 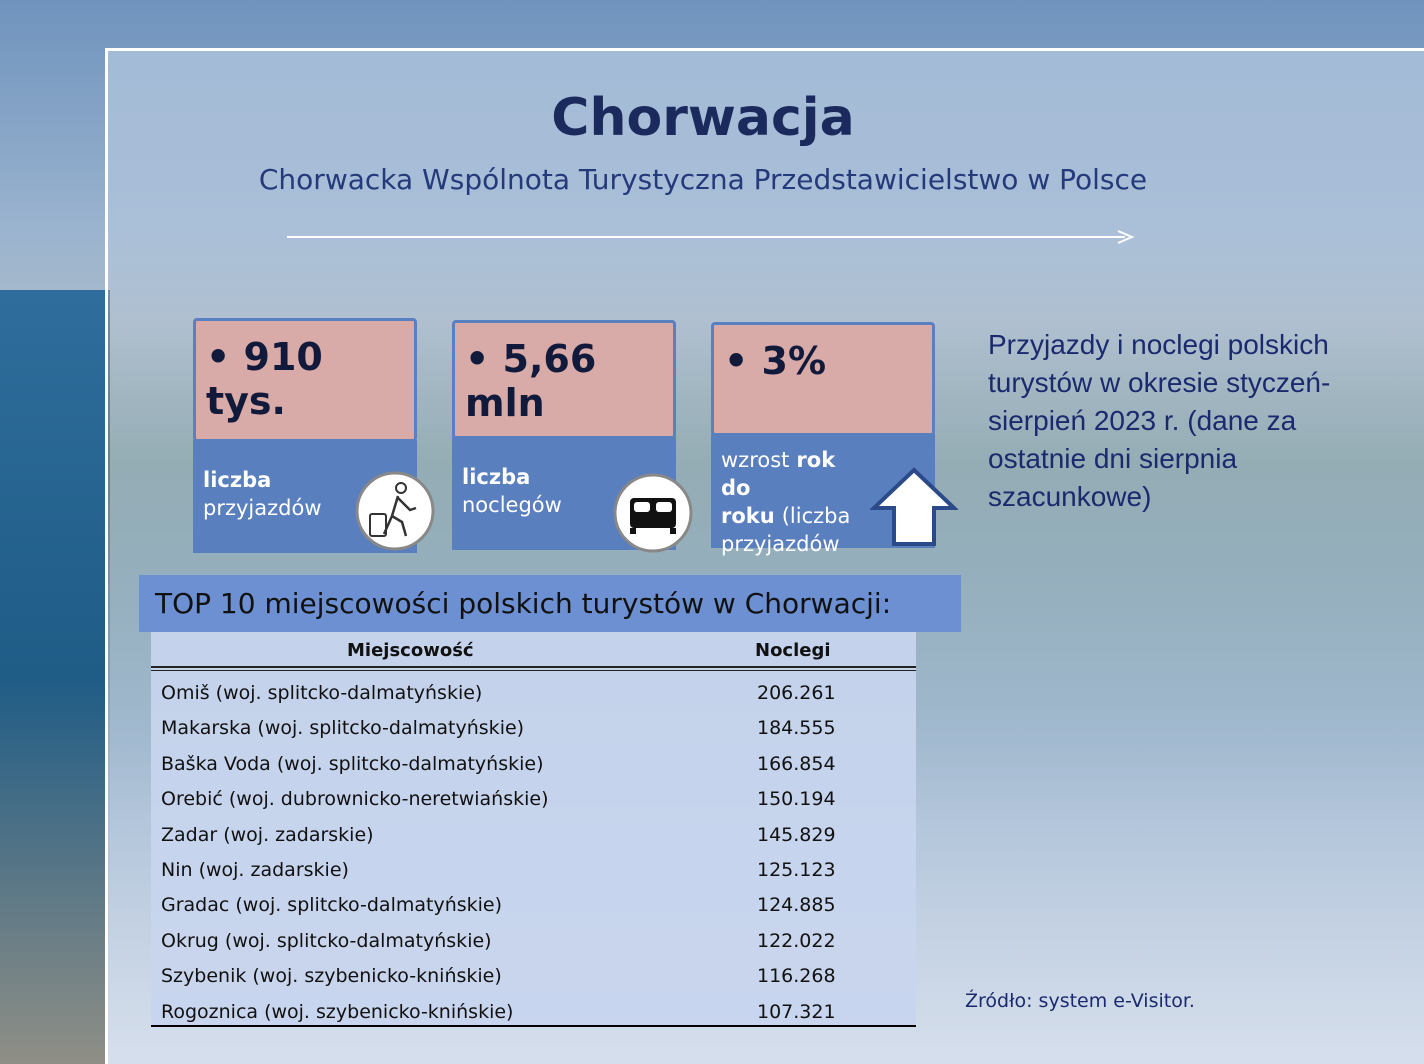 What do you see at coordinates (262, 508) in the screenshot?
I see `label-part: przyjazdów` at bounding box center [262, 508].